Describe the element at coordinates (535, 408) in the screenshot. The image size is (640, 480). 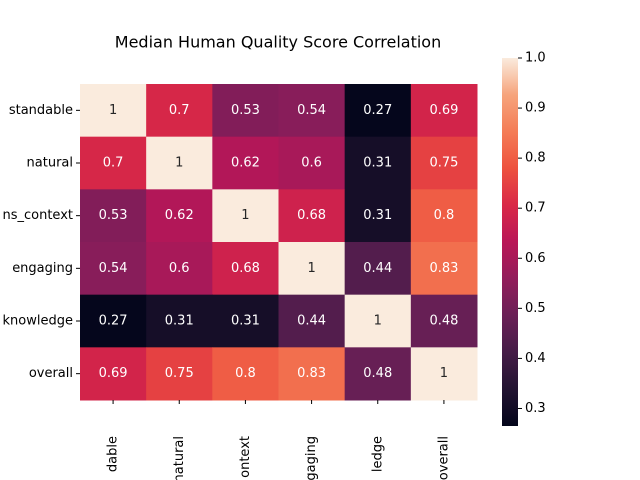
I see `colorbar-tick-label: 0.3` at that location.